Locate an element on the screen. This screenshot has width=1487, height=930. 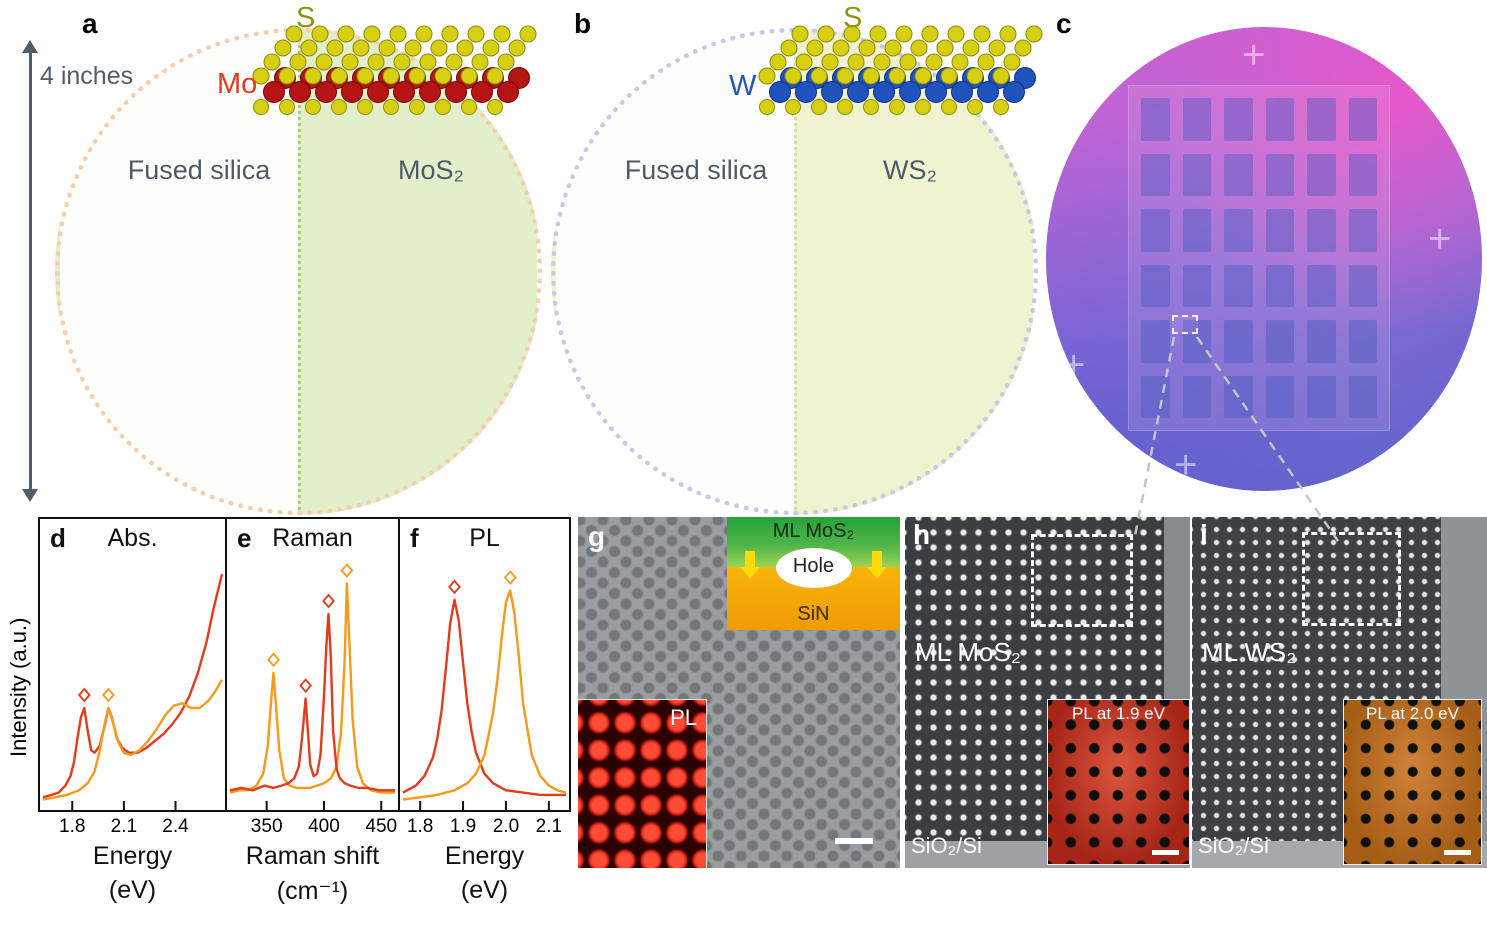
panel-e-label: e is located at coordinates (244, 538).